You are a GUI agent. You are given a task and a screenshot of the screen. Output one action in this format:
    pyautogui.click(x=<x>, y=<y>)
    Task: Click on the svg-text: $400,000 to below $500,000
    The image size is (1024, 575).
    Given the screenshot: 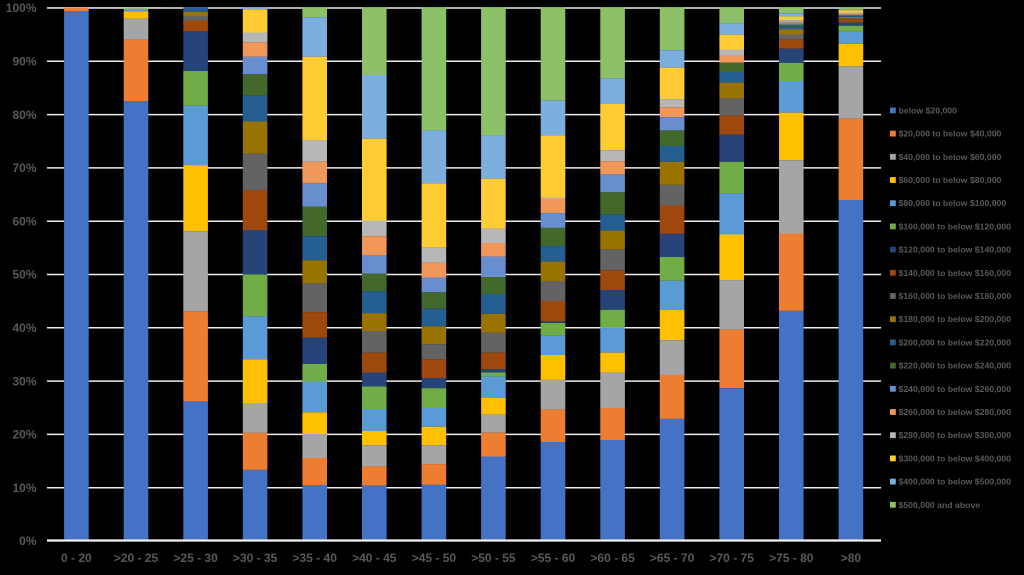 What is the action you would take?
    pyautogui.click(x=955, y=482)
    